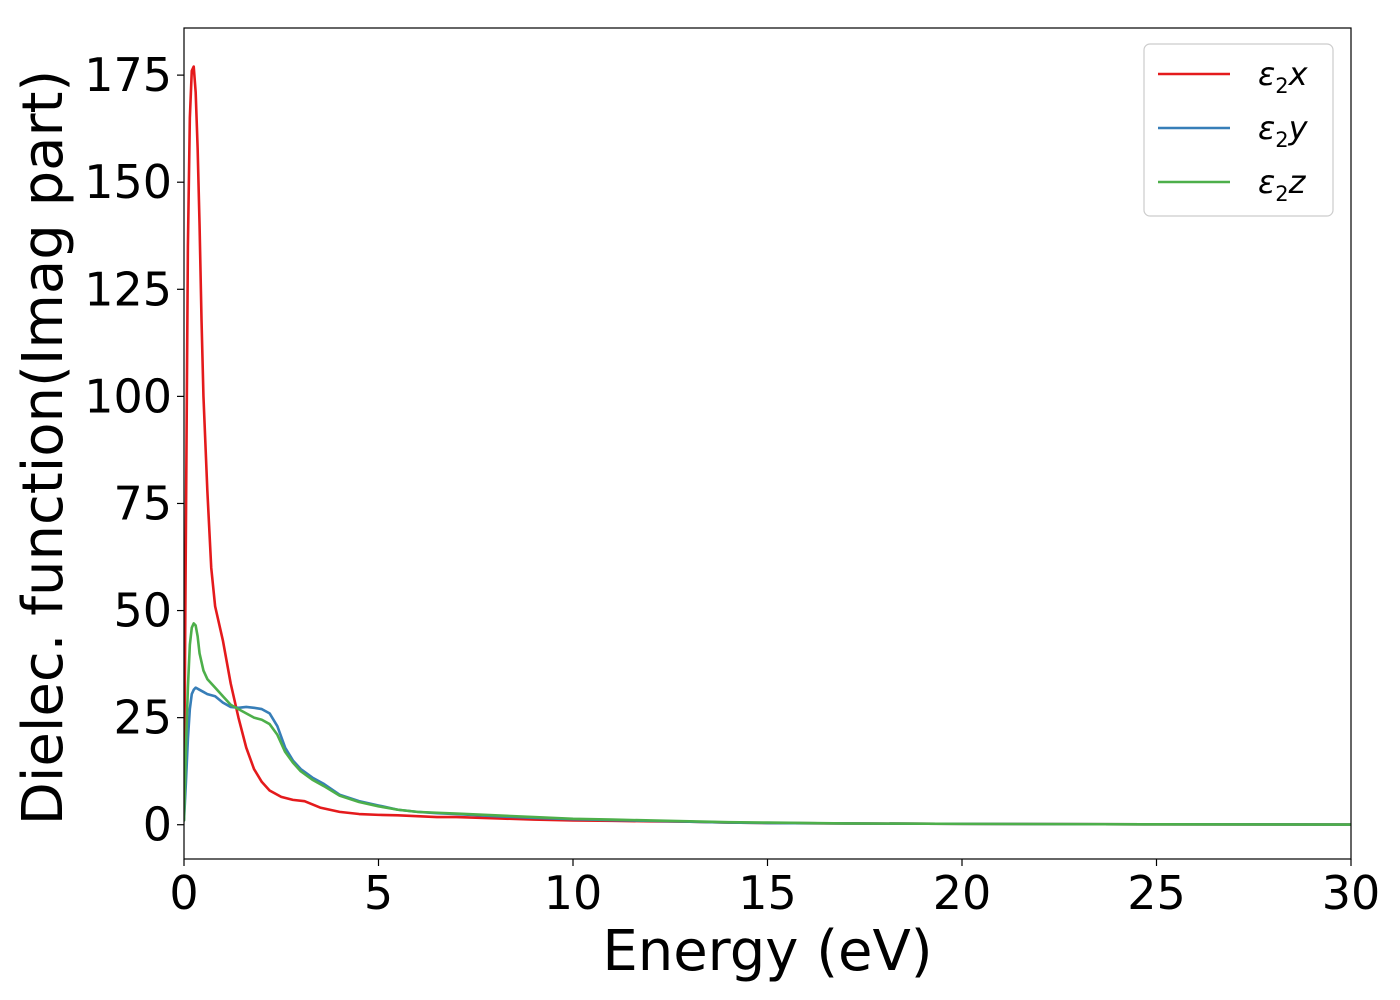  Describe the element at coordinates (378, 893) in the screenshot. I see `x-tick-label: 5` at that location.